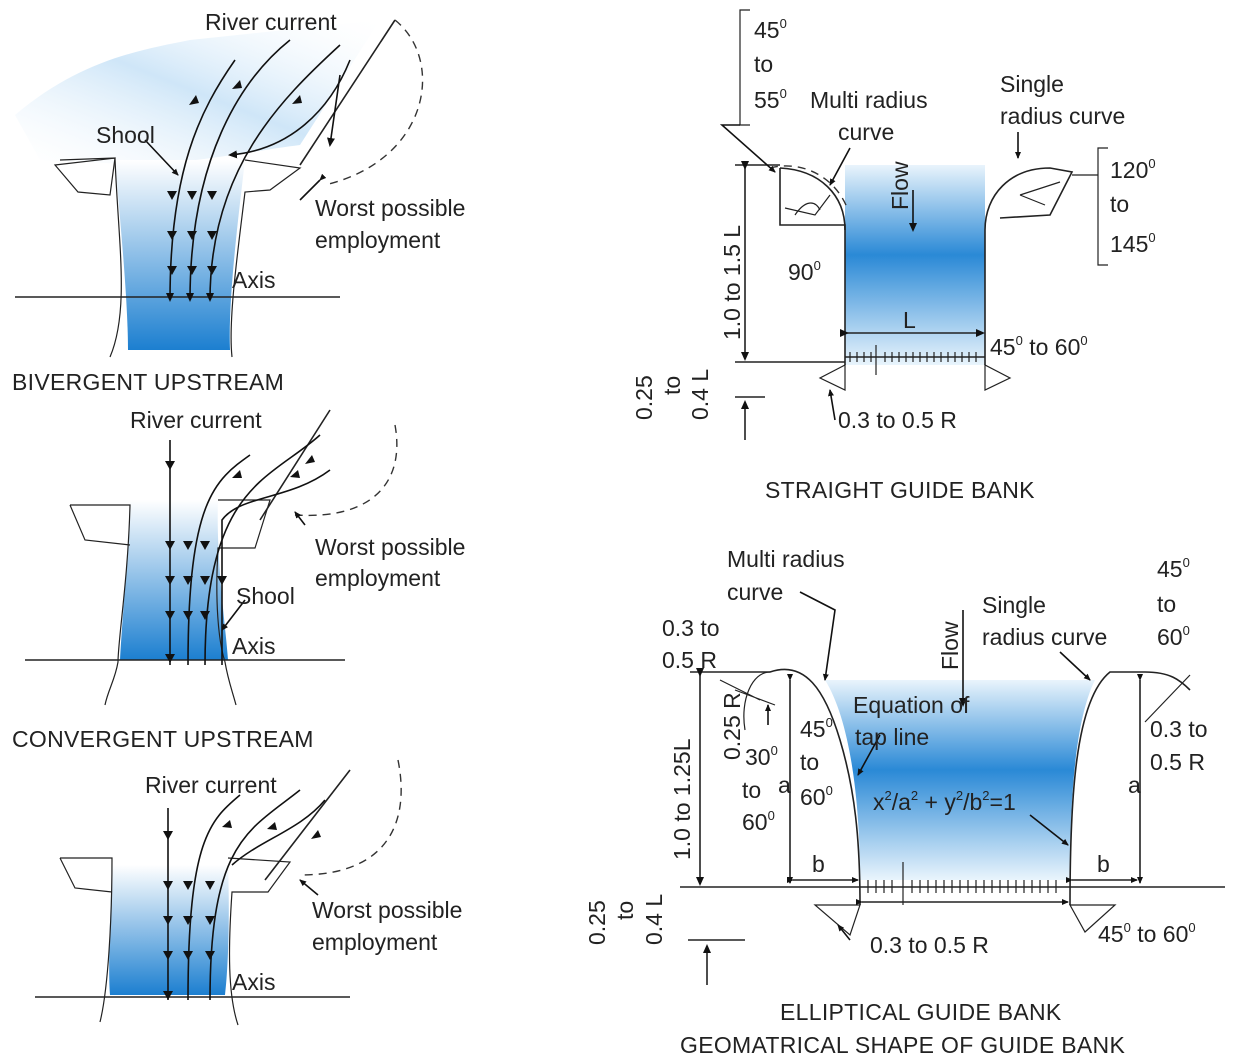 The image size is (1235, 1061). I want to click on straight-angle-top-to: to, so click(763, 64).